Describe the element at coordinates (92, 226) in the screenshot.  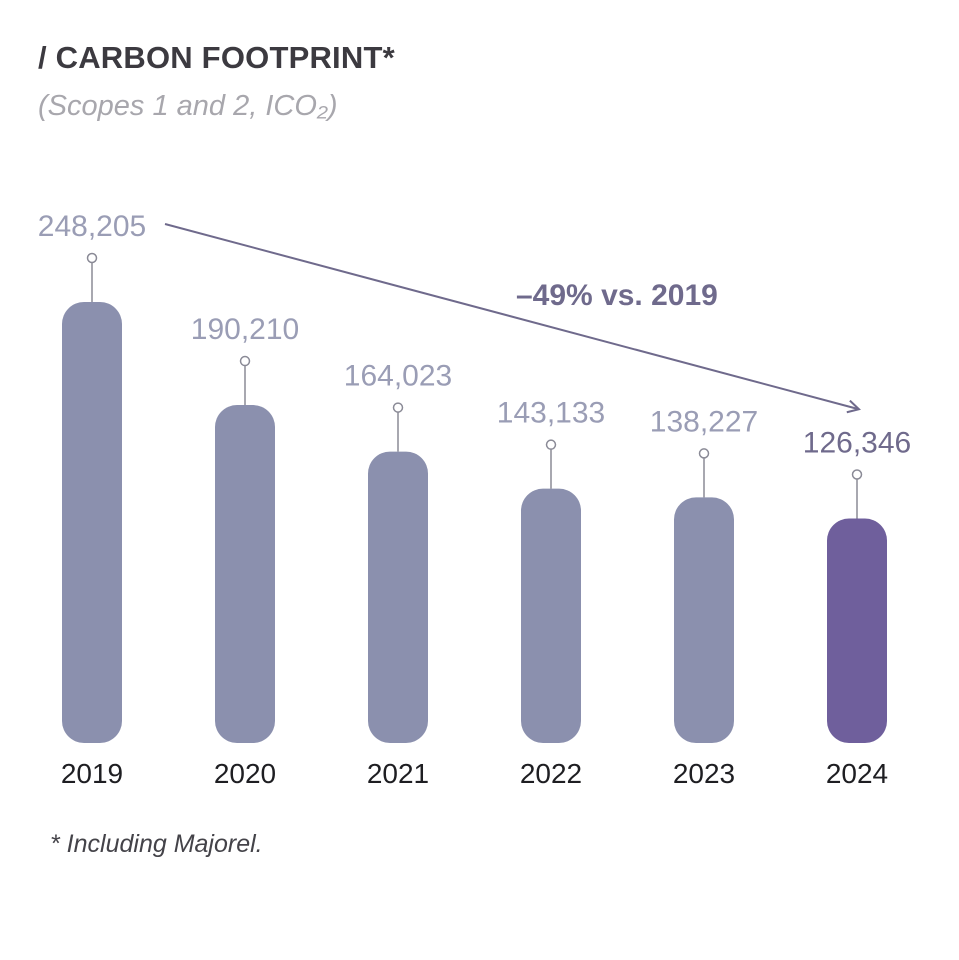
I see `value-label-2019: 248,205` at that location.